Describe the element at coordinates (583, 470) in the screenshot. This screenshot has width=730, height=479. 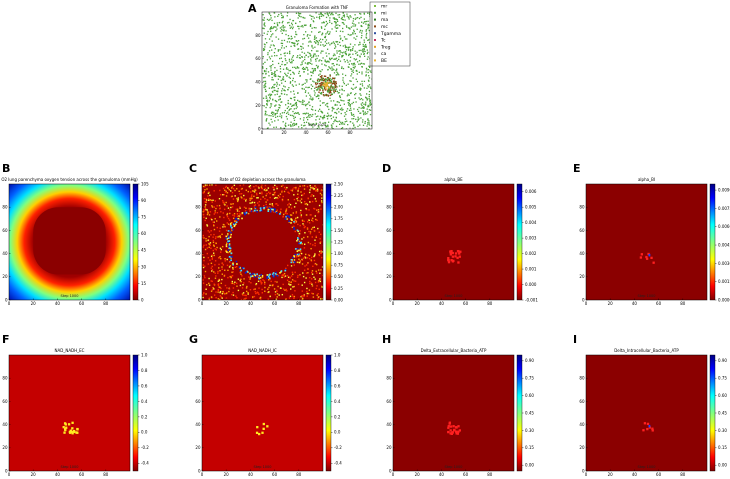
I see `y-tick-label: 0` at that location.